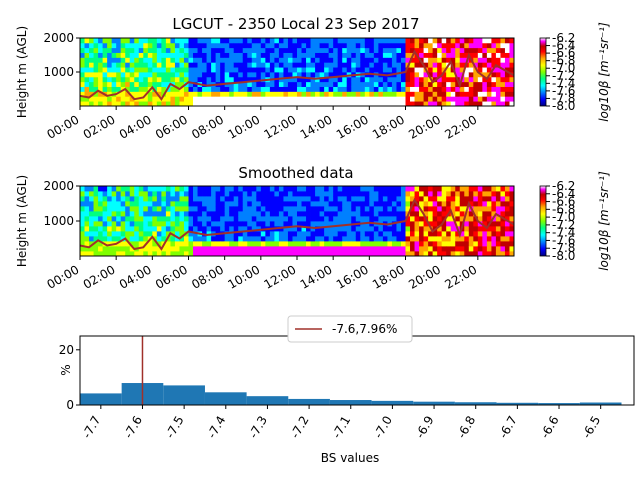 This screenshot has width=640, height=484. What do you see at coordinates (63, 276) in the screenshot?
I see `x-tick-label: 00:00` at bounding box center [63, 276].